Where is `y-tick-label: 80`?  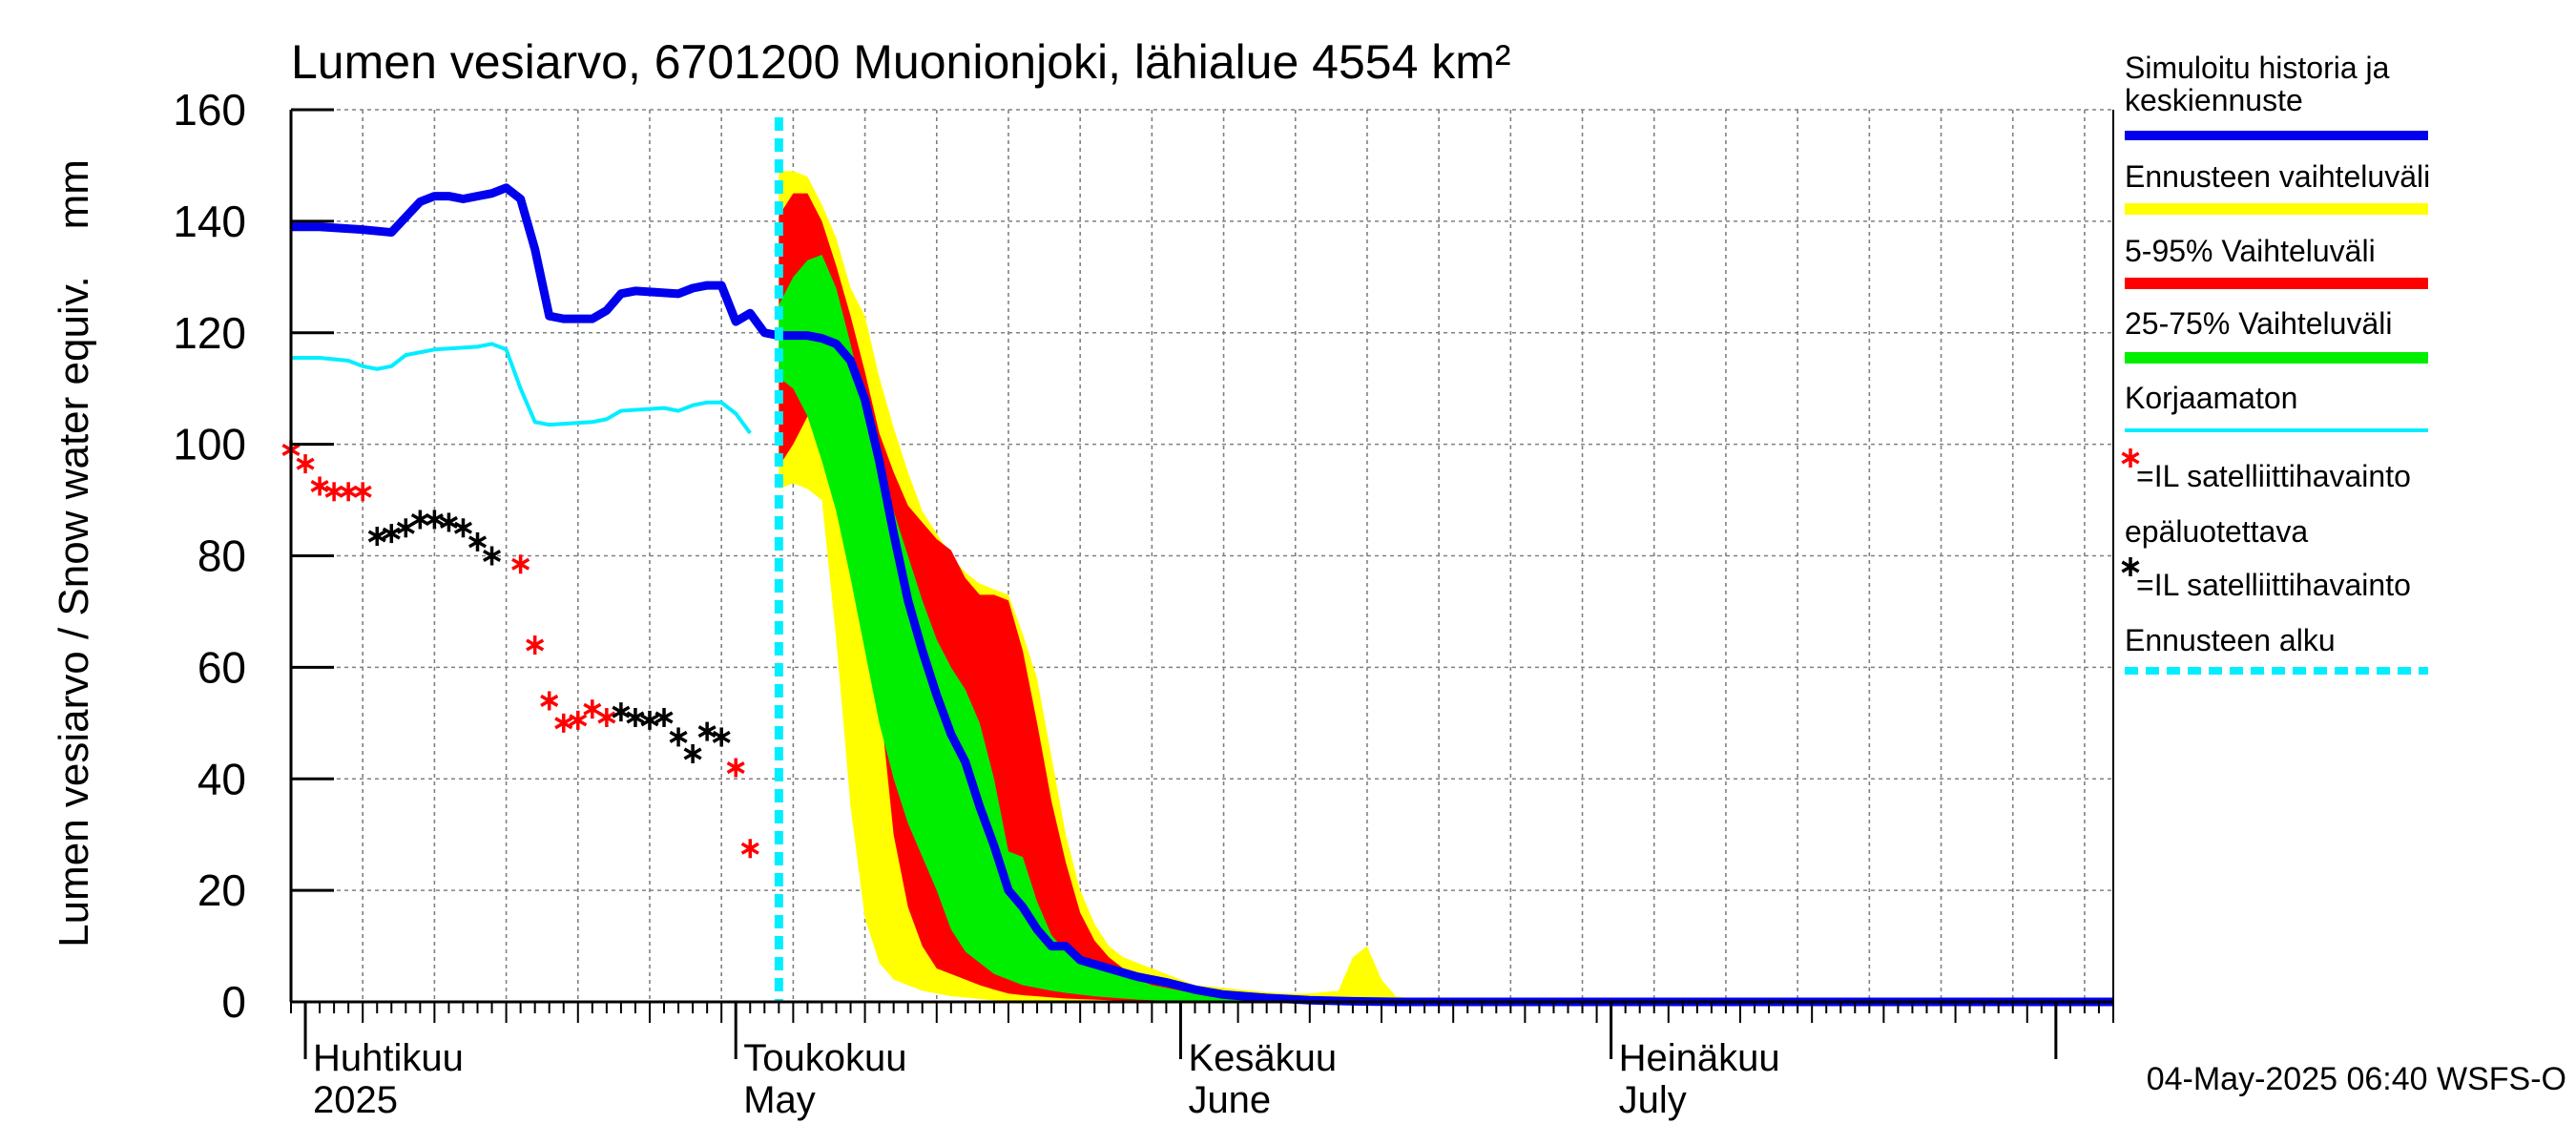 y-tick-label: 80 is located at coordinates (221, 556).